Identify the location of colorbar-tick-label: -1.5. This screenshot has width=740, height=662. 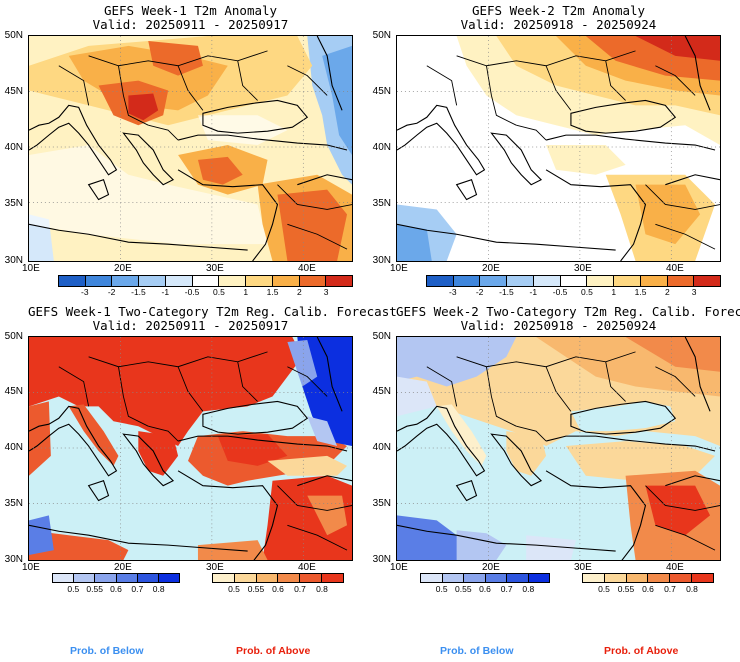
(506, 292).